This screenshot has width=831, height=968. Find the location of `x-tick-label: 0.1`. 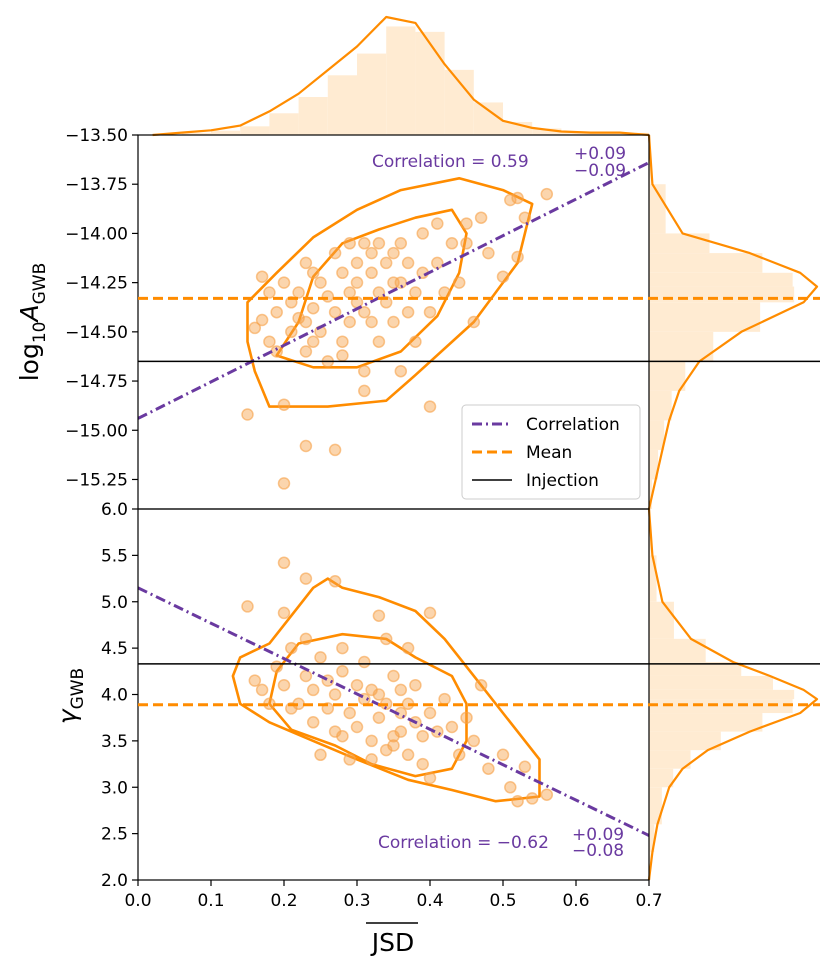

x-tick-label: 0.1 is located at coordinates (210, 901).